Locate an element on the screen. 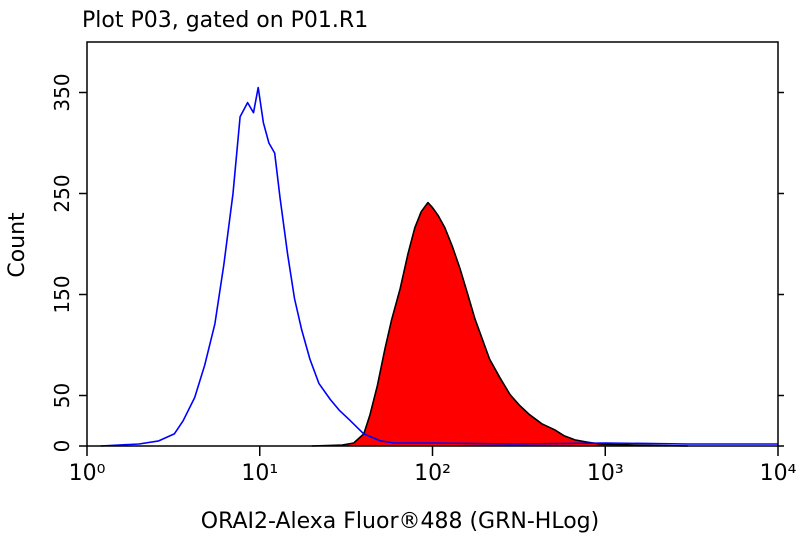 The image size is (800, 542). y-tick-label: 50 is located at coordinates (62, 395).